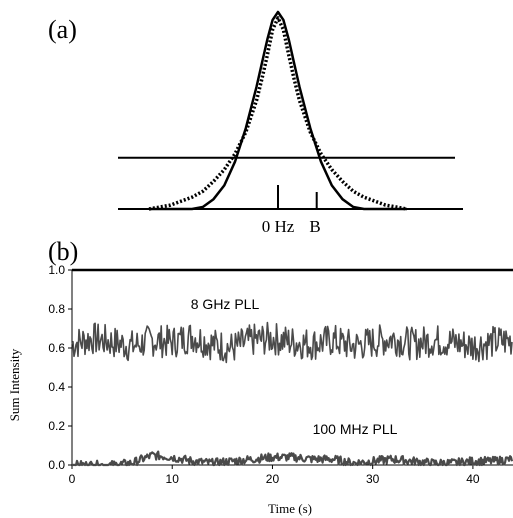  Describe the element at coordinates (56, 348) in the screenshot. I see `y-tick-label: 0.6` at that location.